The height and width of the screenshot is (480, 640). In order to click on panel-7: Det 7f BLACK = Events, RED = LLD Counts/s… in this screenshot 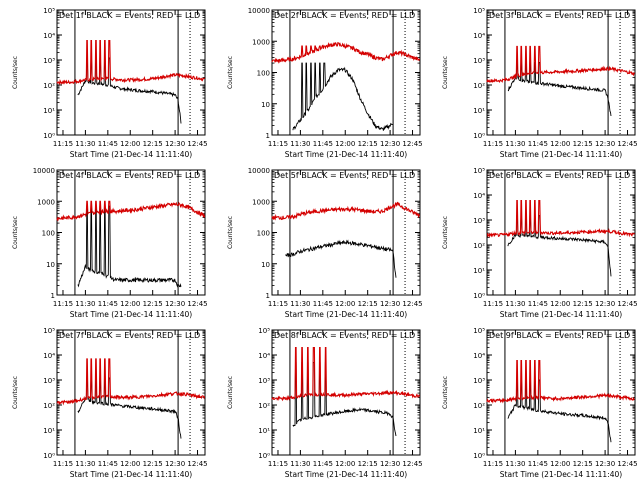, I will do `click(110, 403)`.